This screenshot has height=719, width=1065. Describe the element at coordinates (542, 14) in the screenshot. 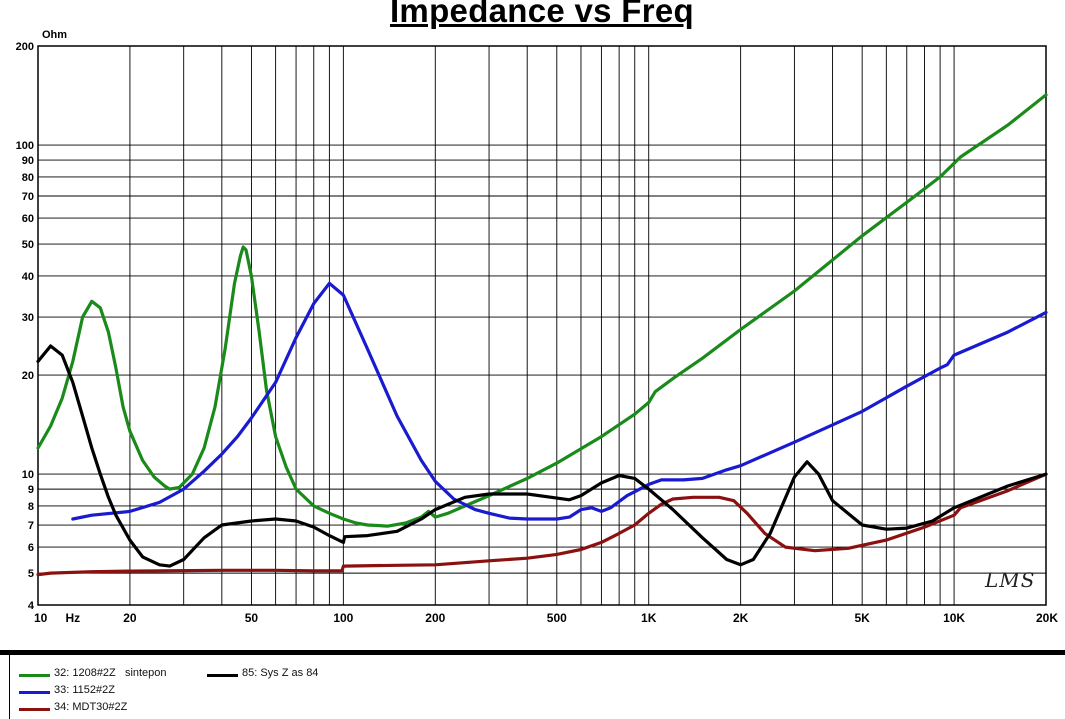

I see `chart-title: Impedance vs Freq` at that location.